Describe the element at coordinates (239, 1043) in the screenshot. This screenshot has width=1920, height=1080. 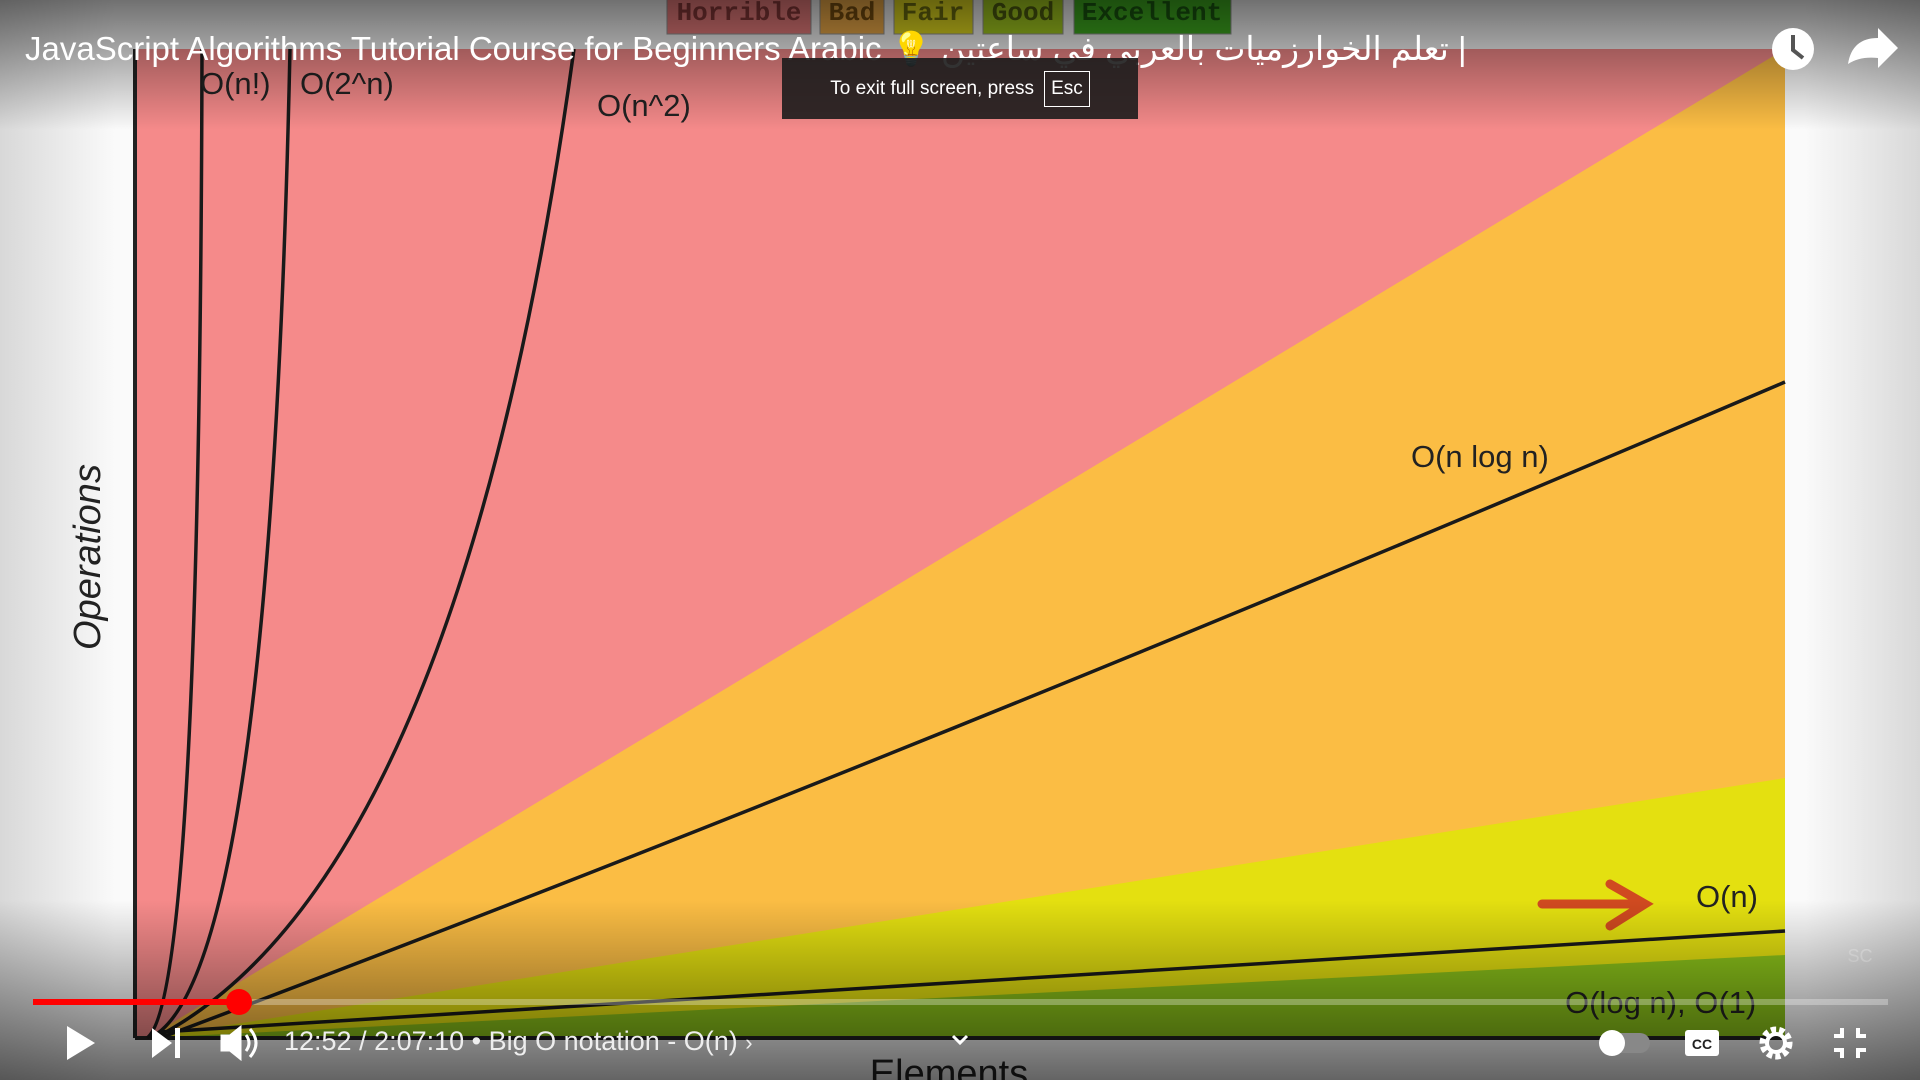
I see `volume-button` at that location.